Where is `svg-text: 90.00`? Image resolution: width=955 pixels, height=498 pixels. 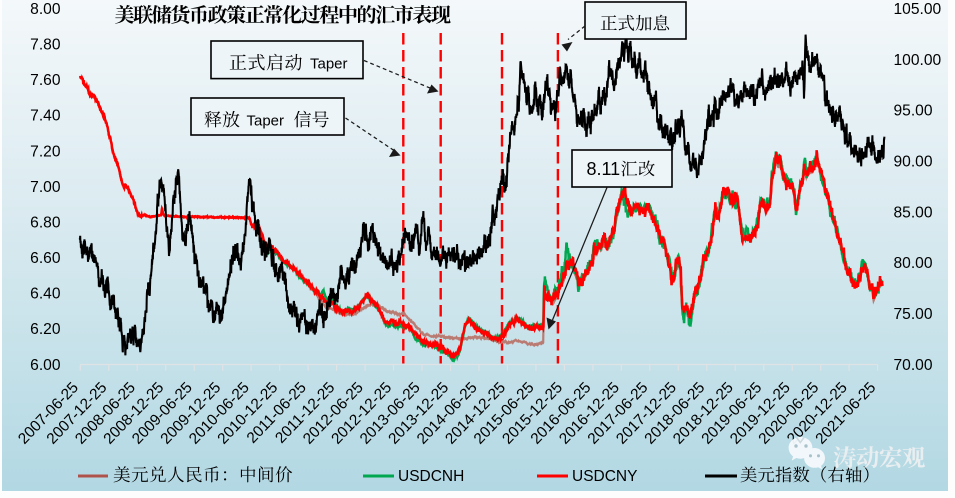 svg-text: 90.00 is located at coordinates (913, 162).